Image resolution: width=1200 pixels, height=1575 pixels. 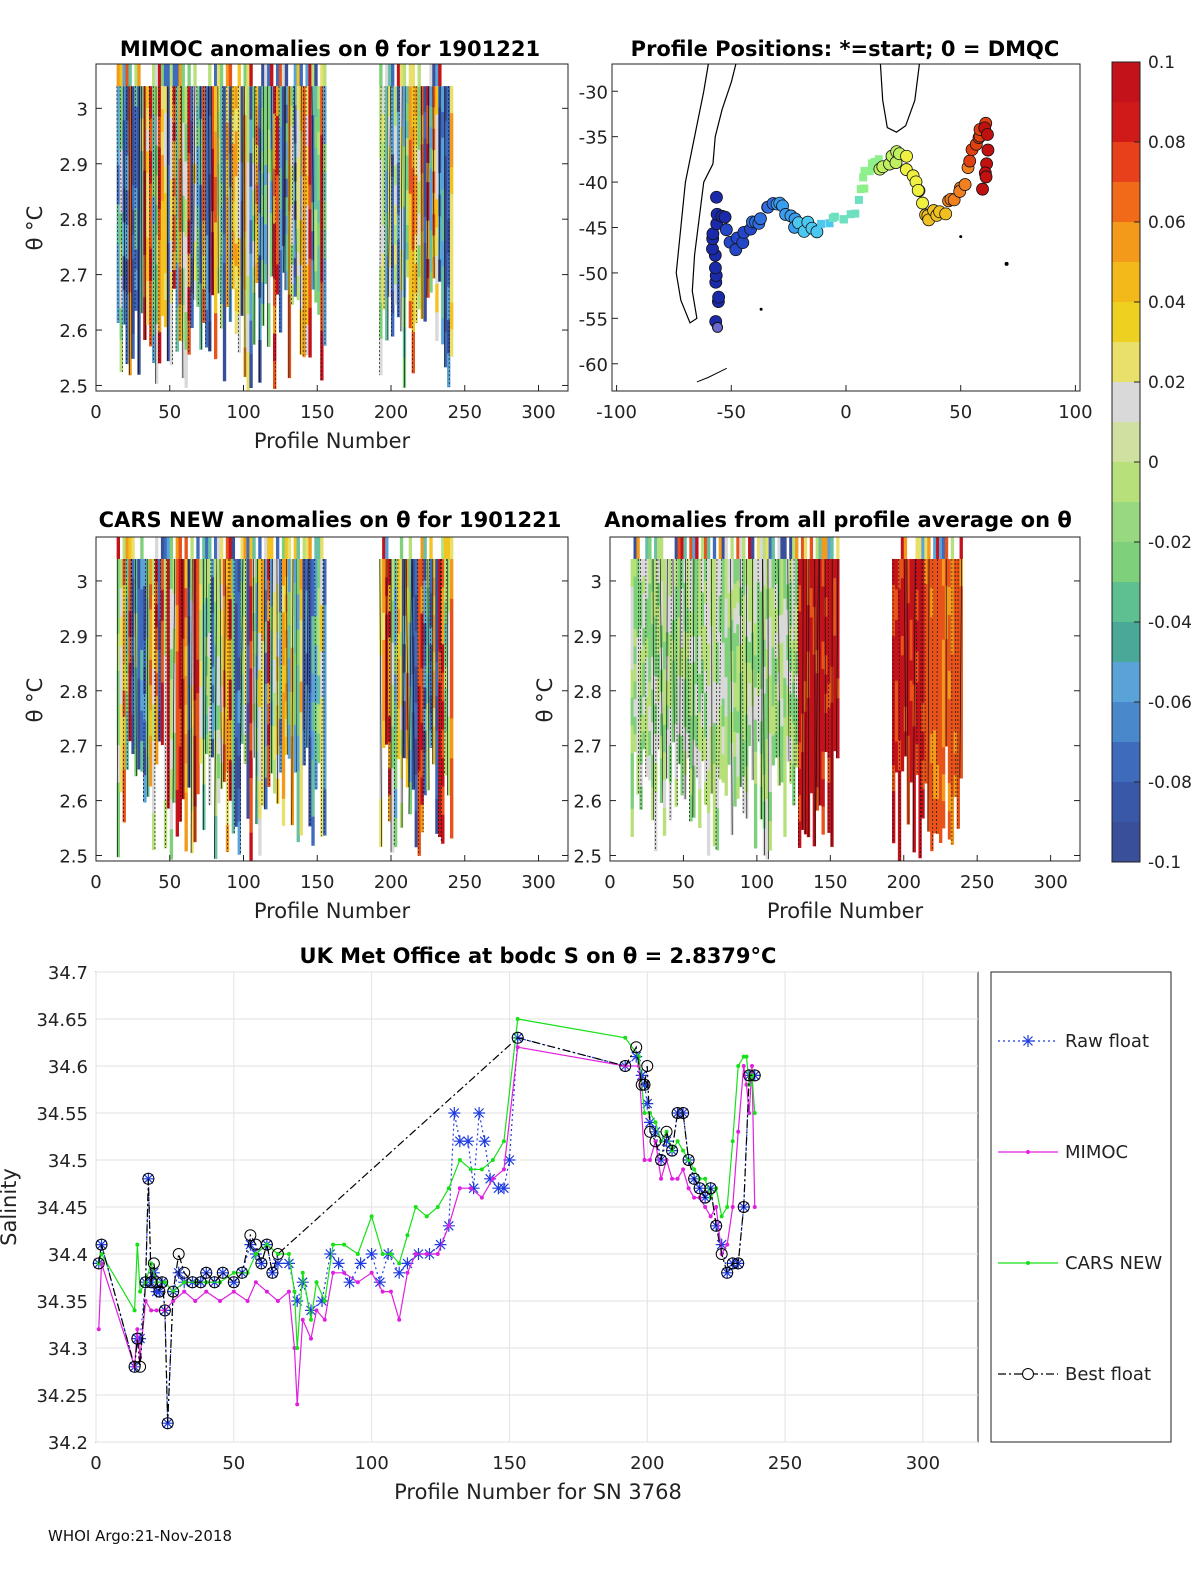 I want to click on colorbar-tick-label: 0.02, so click(x=1167, y=383).